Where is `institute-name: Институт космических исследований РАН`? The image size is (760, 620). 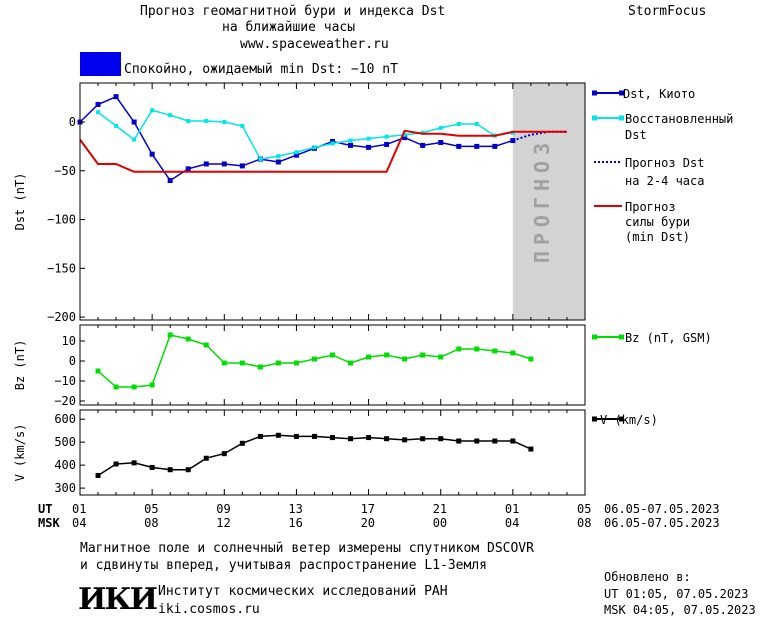
institute-name: Институт космических исследований РАН is located at coordinates (303, 591).